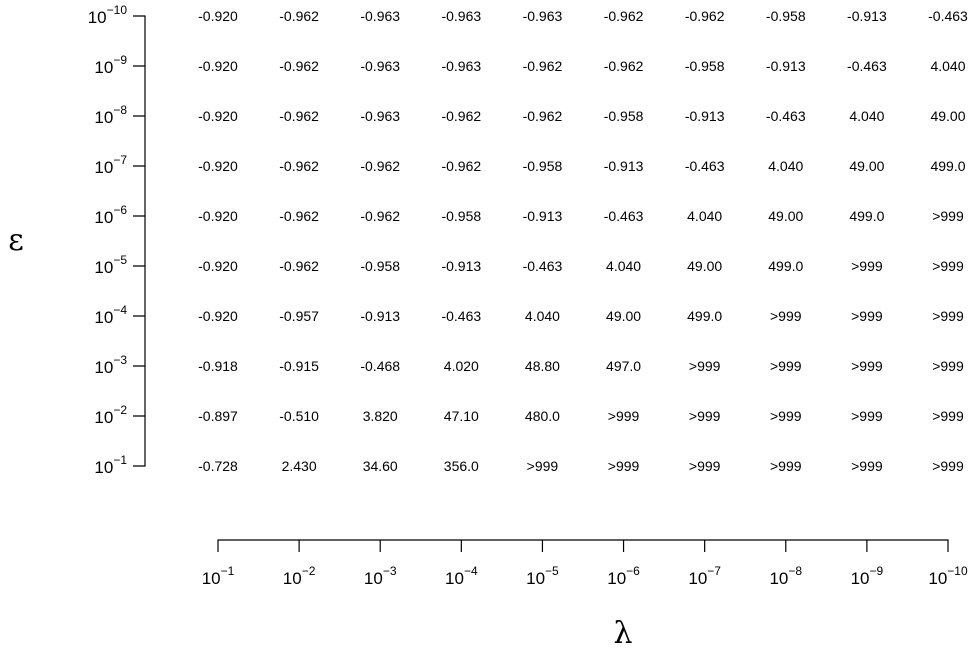 The width and height of the screenshot is (977, 654). What do you see at coordinates (120, 310) in the screenshot?
I see `y-tick-exponent: −4` at bounding box center [120, 310].